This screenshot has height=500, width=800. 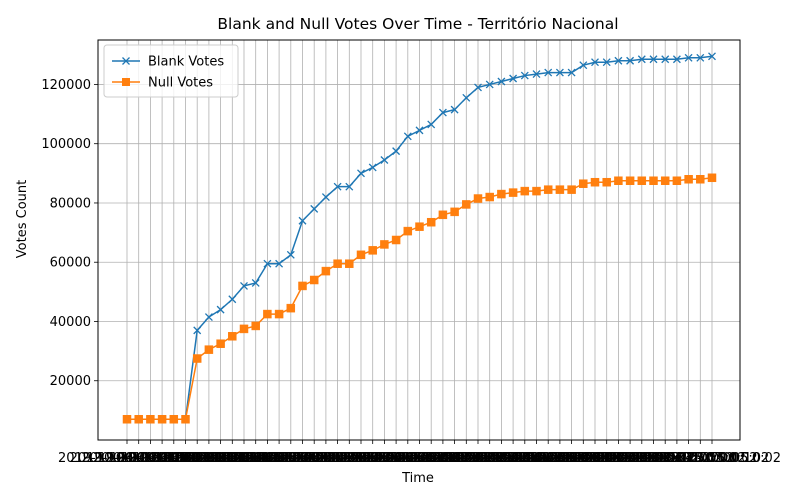 I want to click on x-tick-label: 2019-10-06 21:00:02, so click(x=267, y=458).